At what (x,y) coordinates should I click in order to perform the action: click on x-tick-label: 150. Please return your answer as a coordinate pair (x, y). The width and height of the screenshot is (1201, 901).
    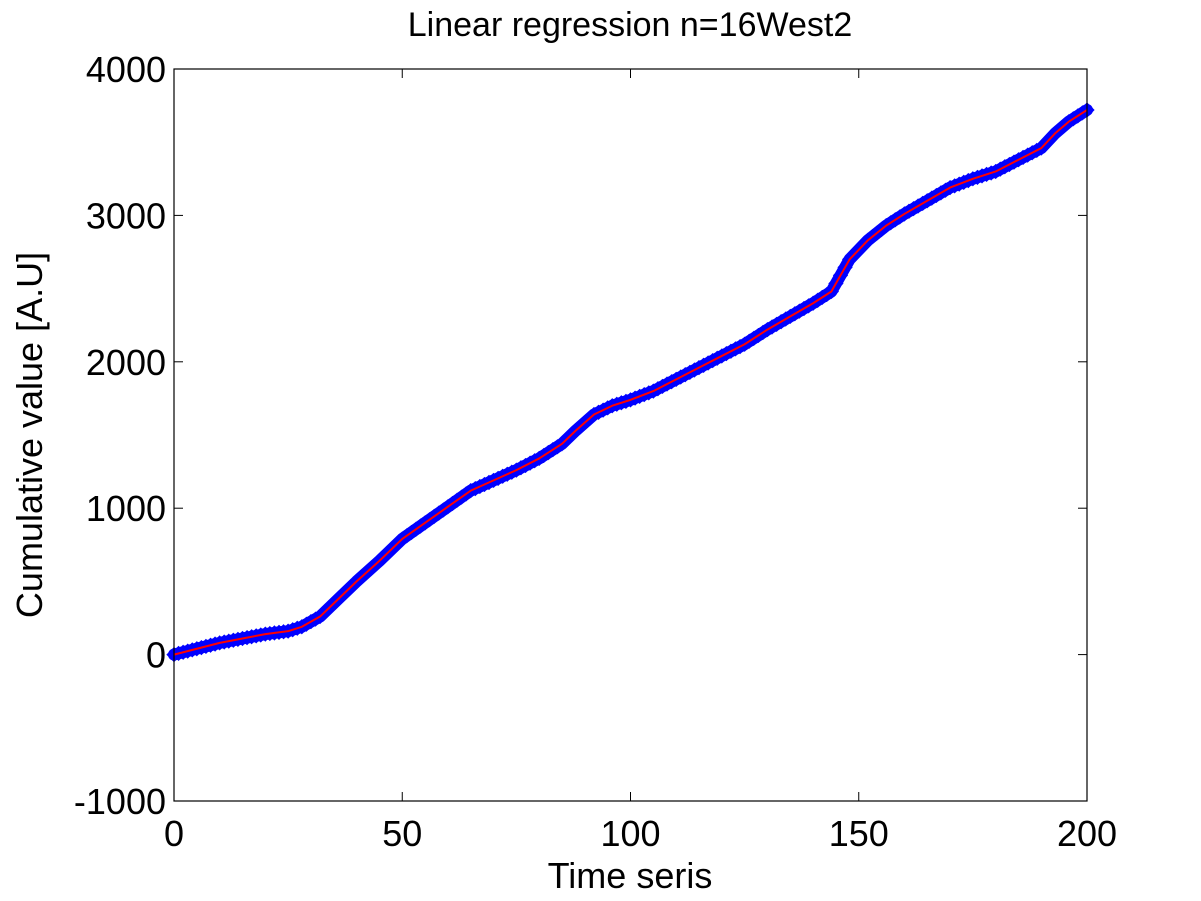
    Looking at the image, I should click on (859, 833).